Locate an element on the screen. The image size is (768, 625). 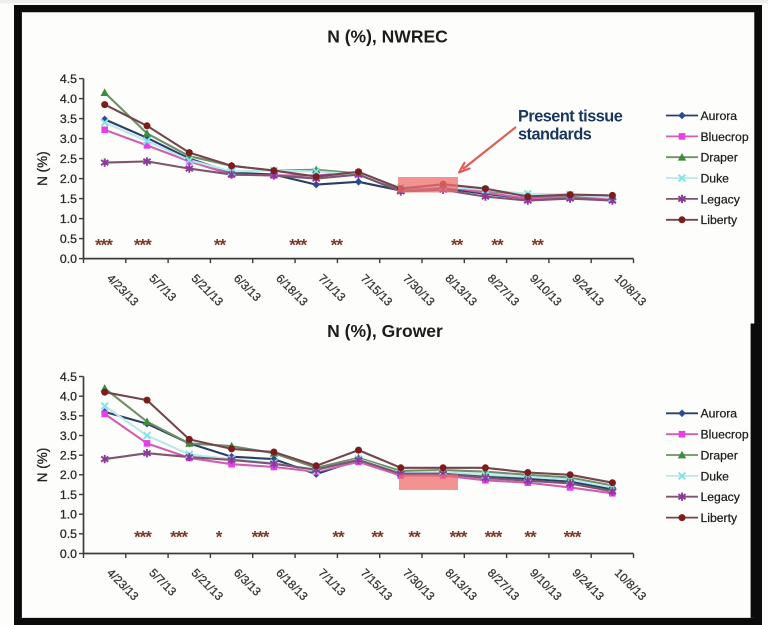
svg-text: standards is located at coordinates (555, 135).